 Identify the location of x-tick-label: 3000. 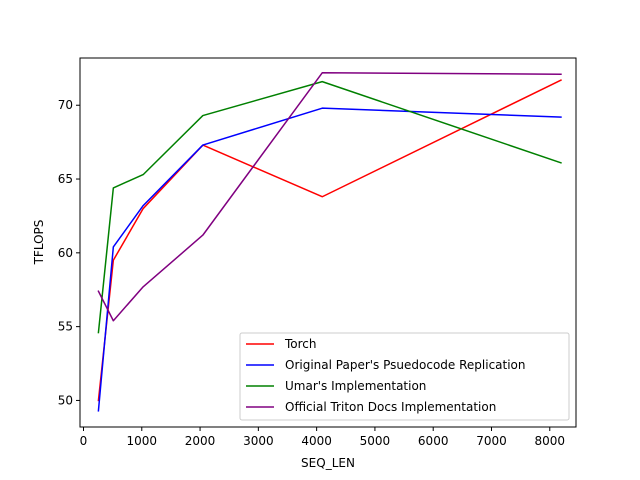
(258, 441).